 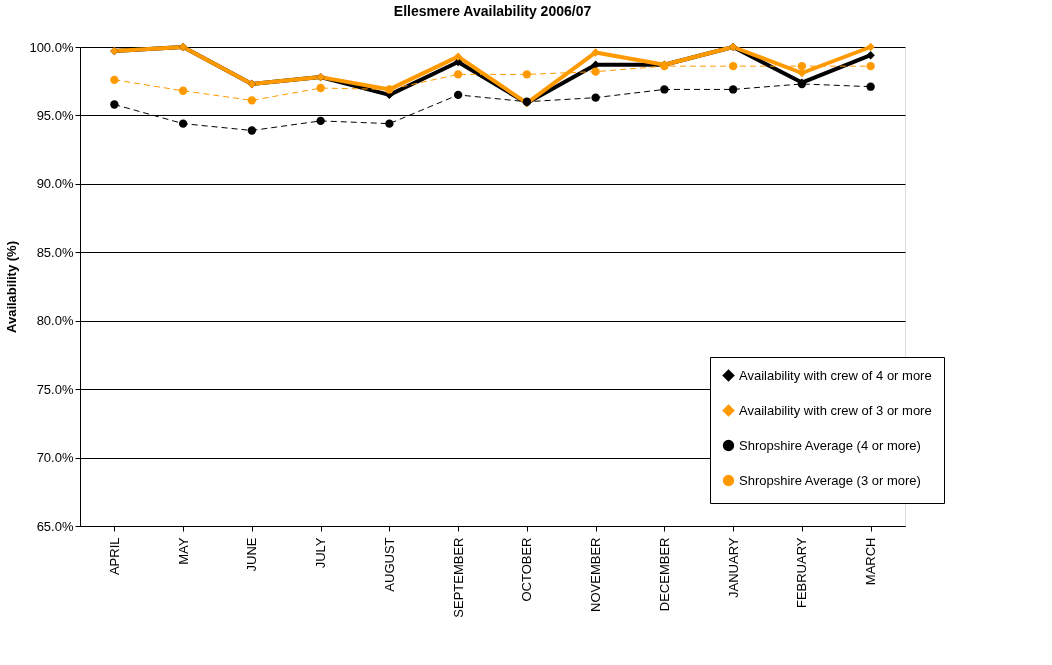 I want to click on legend-label: Availability with crew of 4 or more, so click(x=835, y=375).